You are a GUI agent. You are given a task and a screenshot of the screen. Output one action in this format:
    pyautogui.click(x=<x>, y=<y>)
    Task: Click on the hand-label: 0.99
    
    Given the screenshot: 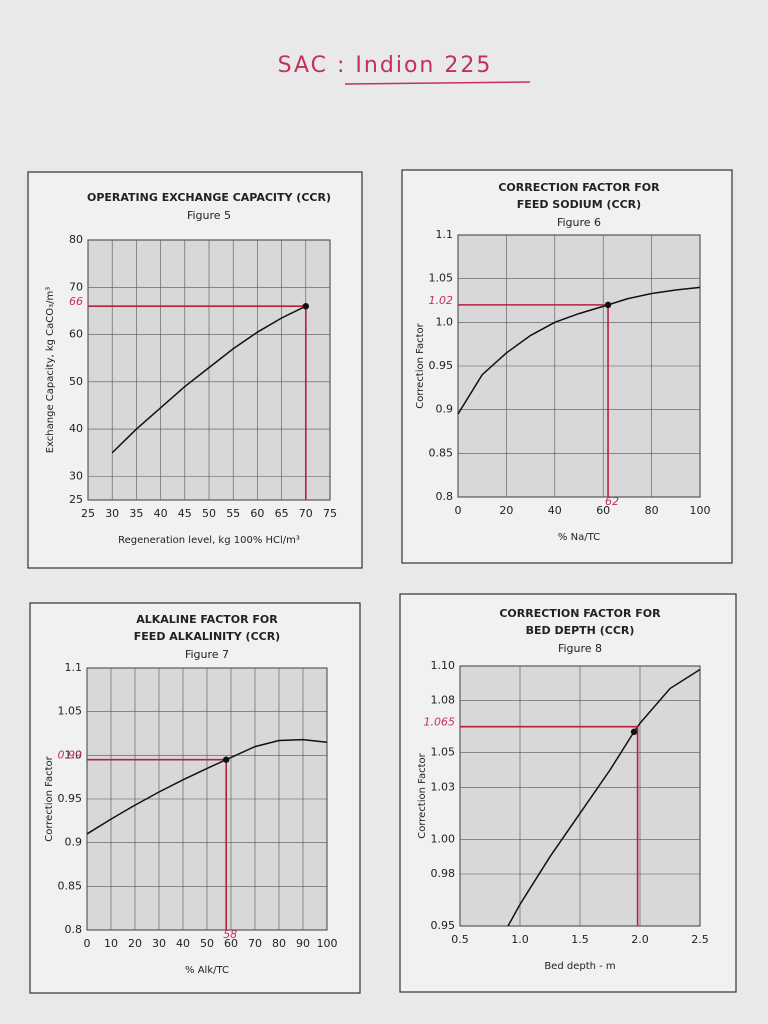 What is the action you would take?
    pyautogui.click(x=70, y=755)
    